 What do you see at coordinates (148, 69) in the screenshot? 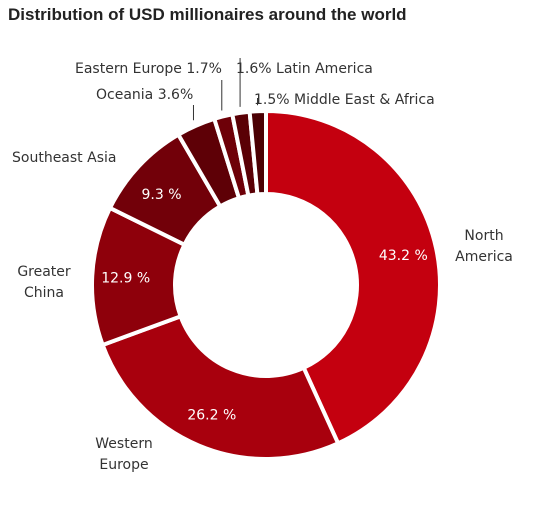
I see `label-eastern-europe: Eastern Europe 1.7%` at bounding box center [148, 69].